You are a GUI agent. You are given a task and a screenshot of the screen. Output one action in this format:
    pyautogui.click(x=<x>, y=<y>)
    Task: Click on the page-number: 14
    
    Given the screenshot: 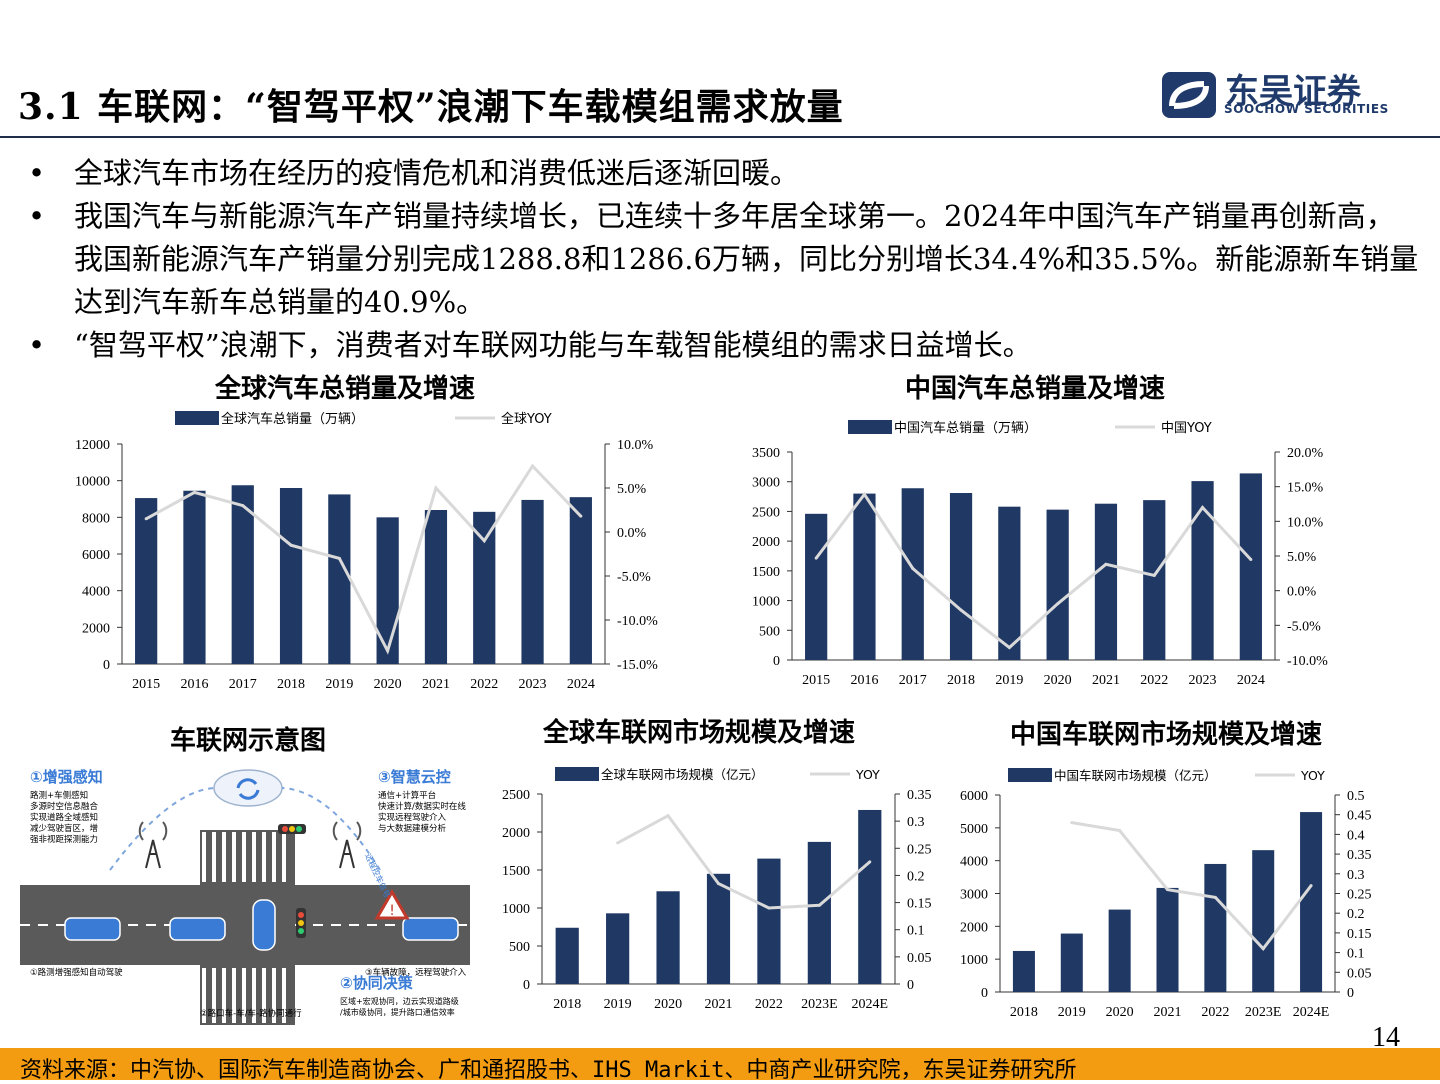 What is the action you would take?
    pyautogui.click(x=1386, y=1037)
    